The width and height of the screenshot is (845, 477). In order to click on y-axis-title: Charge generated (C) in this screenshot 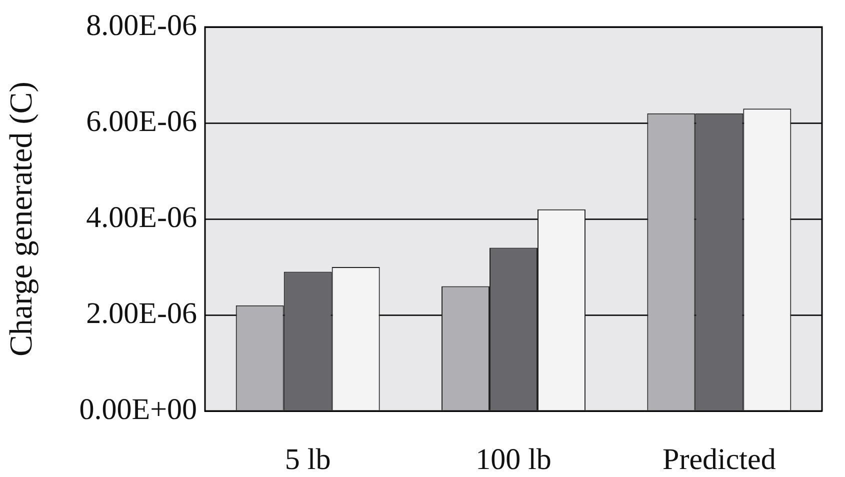, I will do `click(20, 219)`.